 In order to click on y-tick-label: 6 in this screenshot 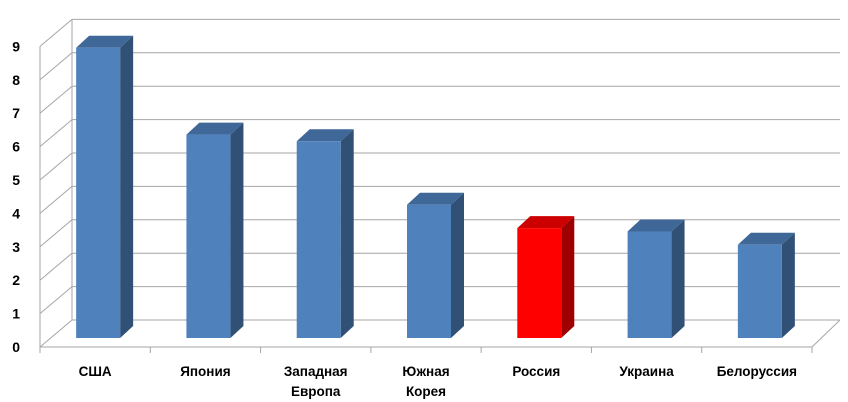, I will do `click(16, 147)`.